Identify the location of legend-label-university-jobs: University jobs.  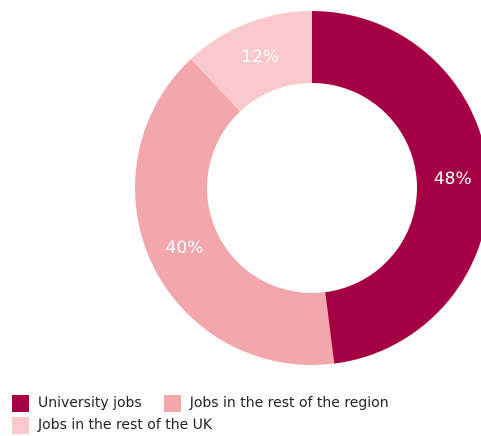
(90, 403).